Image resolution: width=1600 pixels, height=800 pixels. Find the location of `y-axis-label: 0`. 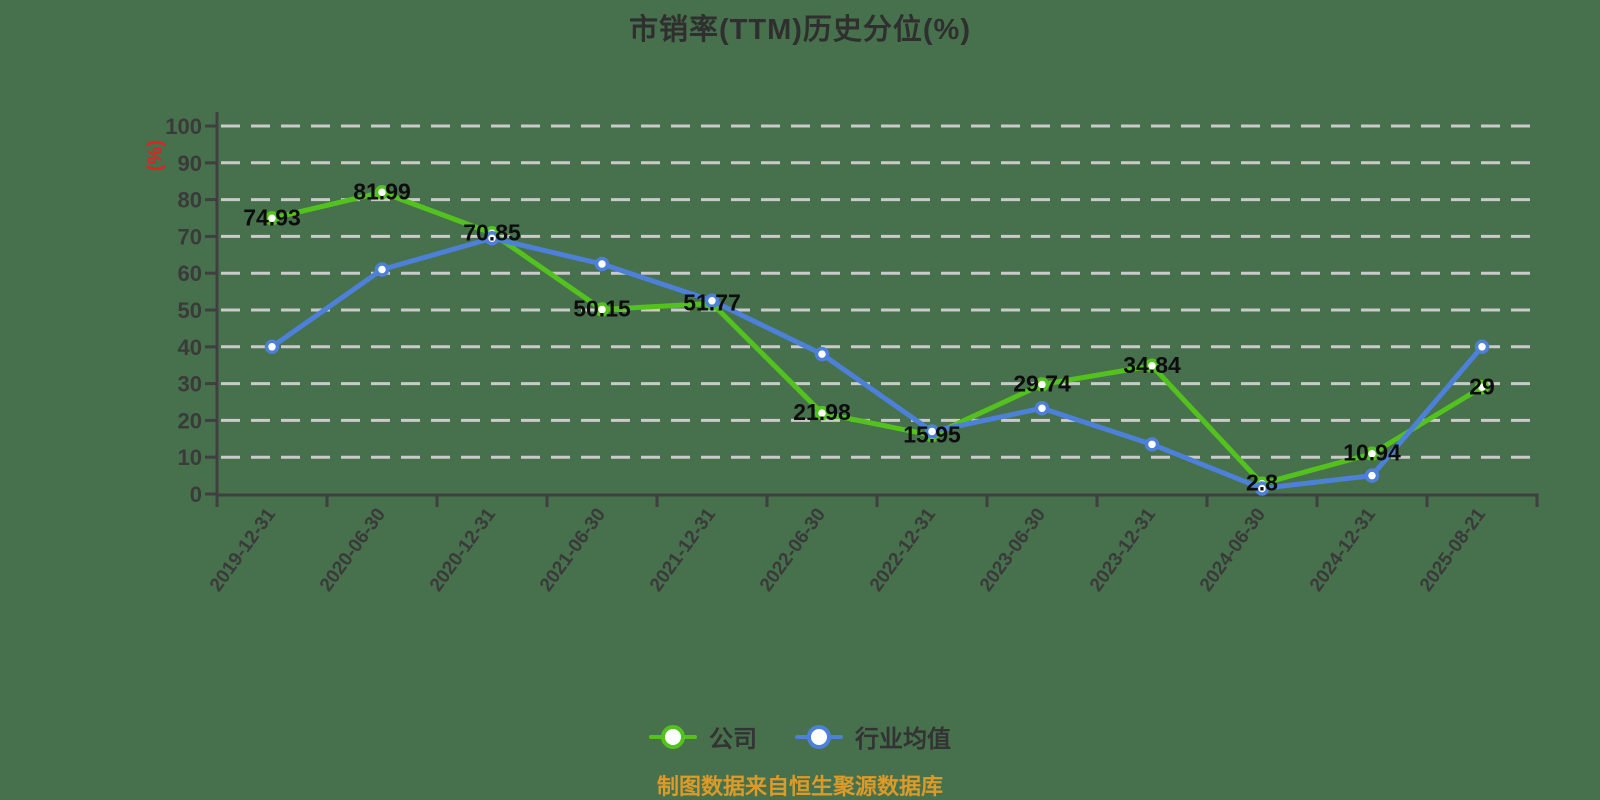

y-axis-label: 0 is located at coordinates (196, 494).